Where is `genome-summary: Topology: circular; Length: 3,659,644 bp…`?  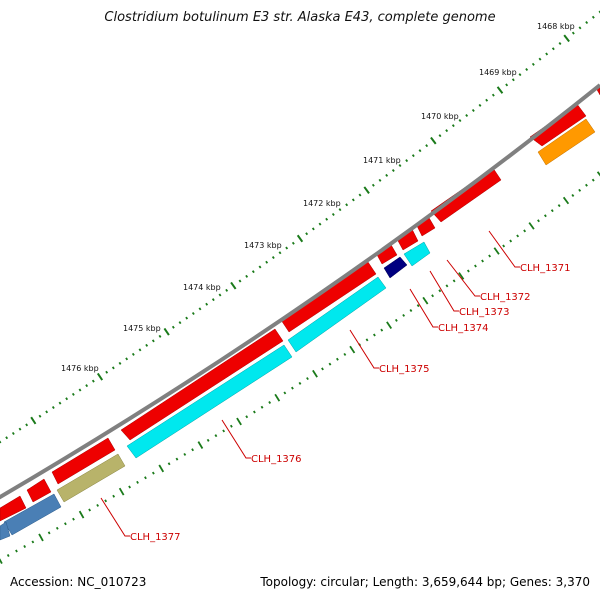
genome-summary: Topology: circular; Length: 3,659,644 bp… is located at coordinates (425, 582).